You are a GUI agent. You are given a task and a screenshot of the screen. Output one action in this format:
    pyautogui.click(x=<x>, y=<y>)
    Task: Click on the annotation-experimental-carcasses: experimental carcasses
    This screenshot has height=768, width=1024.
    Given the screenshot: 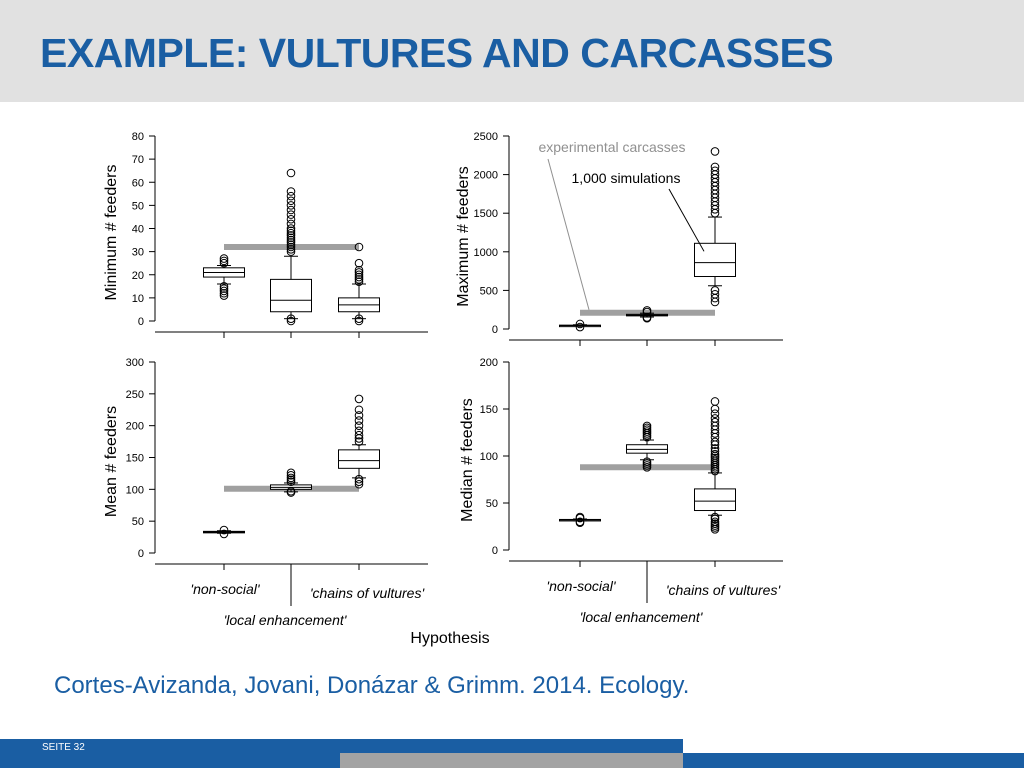 What is the action you would take?
    pyautogui.click(x=611, y=147)
    